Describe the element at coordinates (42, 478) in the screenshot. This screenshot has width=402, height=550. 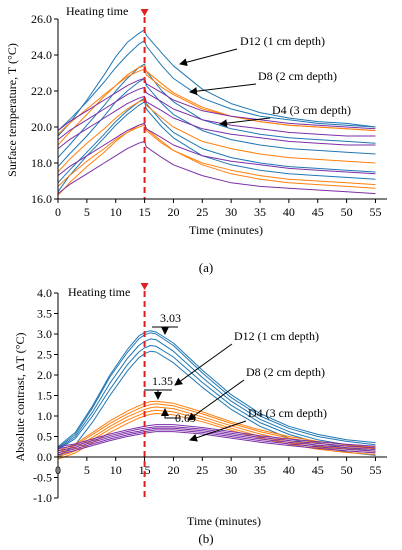
I see `y-tick-label: -0.5` at that location.